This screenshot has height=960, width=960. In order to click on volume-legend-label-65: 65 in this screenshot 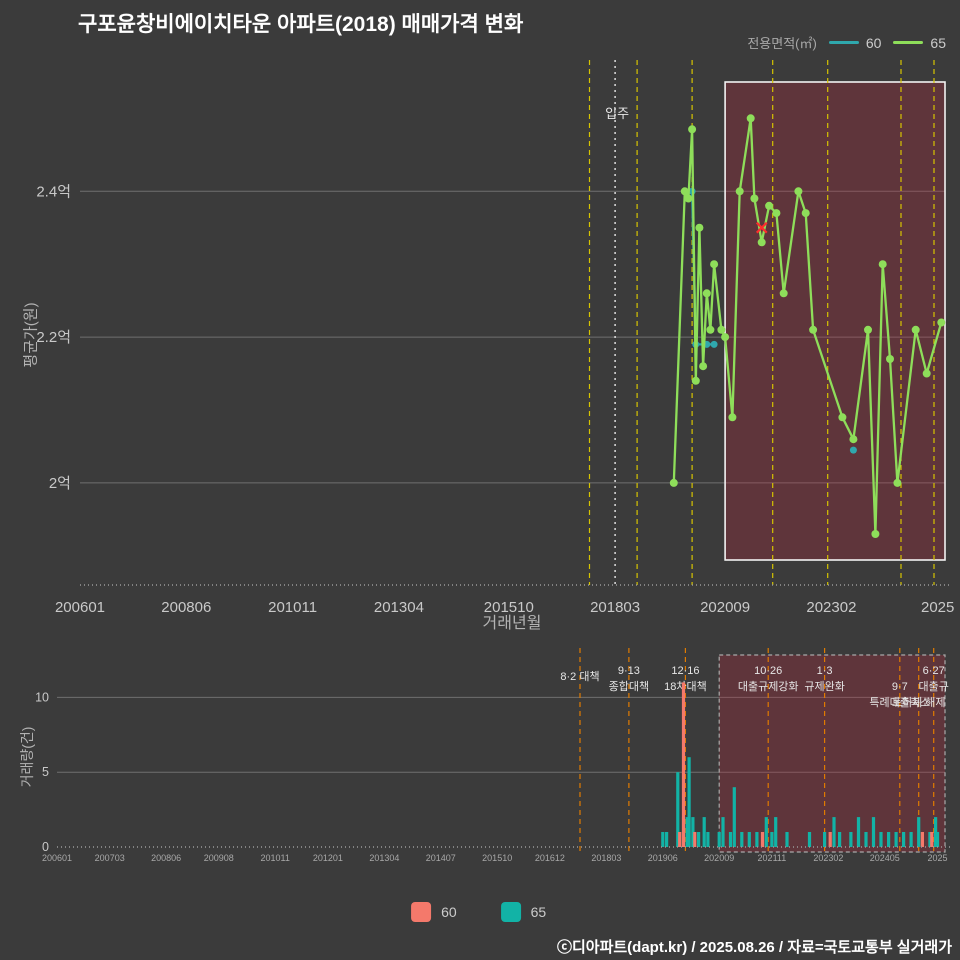, I will do `click(538, 912)`.